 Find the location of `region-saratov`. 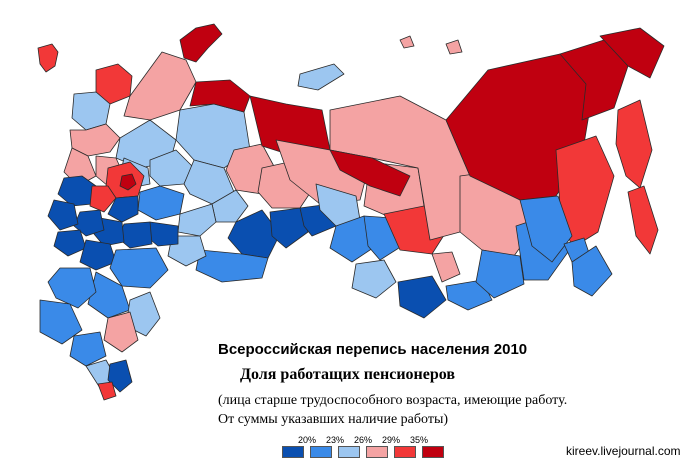

region-saratov is located at coordinates (139, 268).